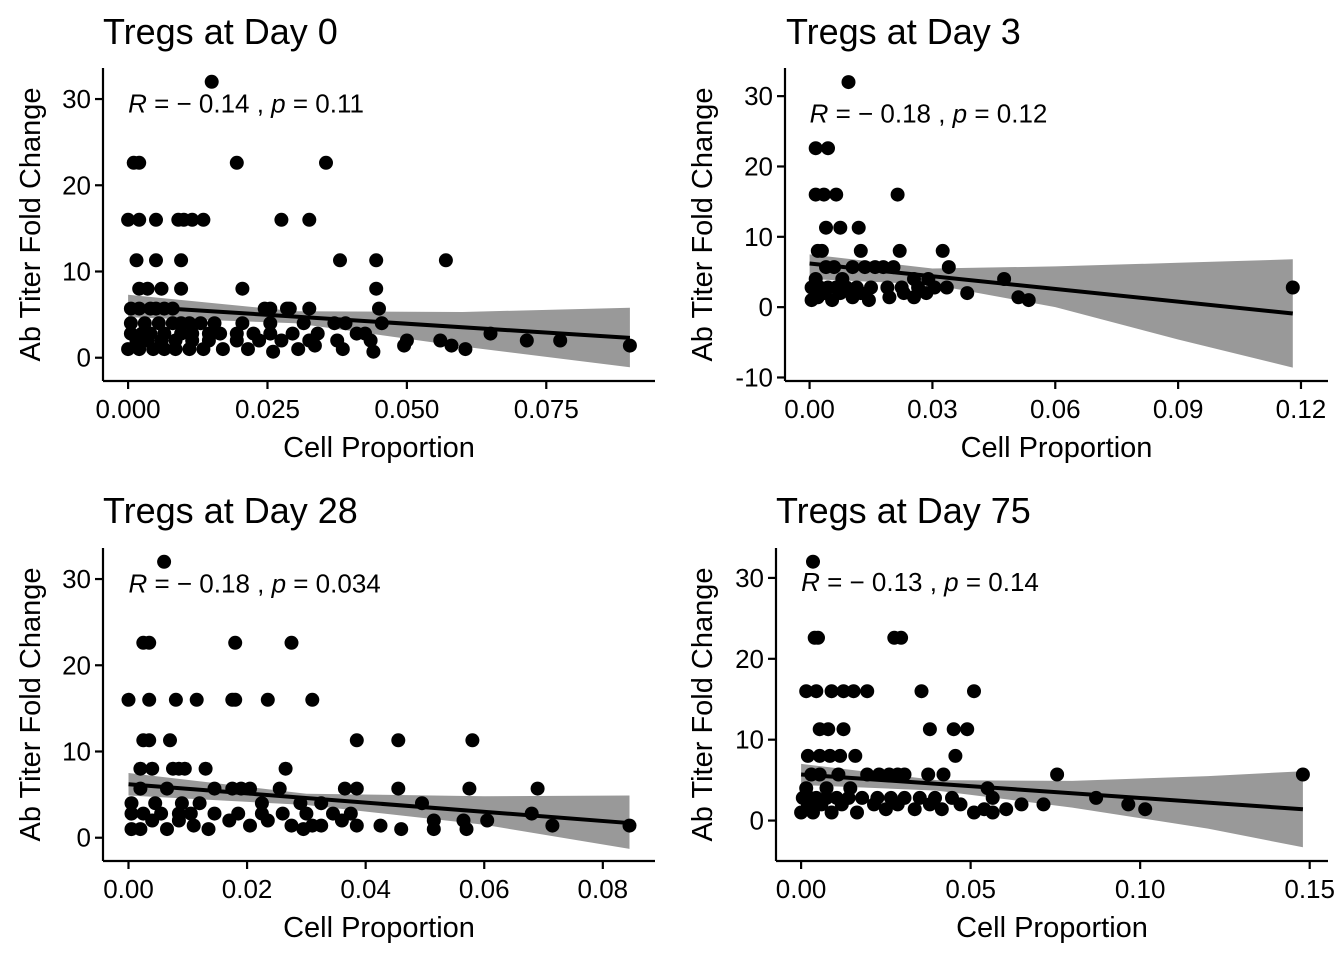  What do you see at coordinates (801, 889) in the screenshot?
I see `x-tick-label: 0.00` at bounding box center [801, 889].